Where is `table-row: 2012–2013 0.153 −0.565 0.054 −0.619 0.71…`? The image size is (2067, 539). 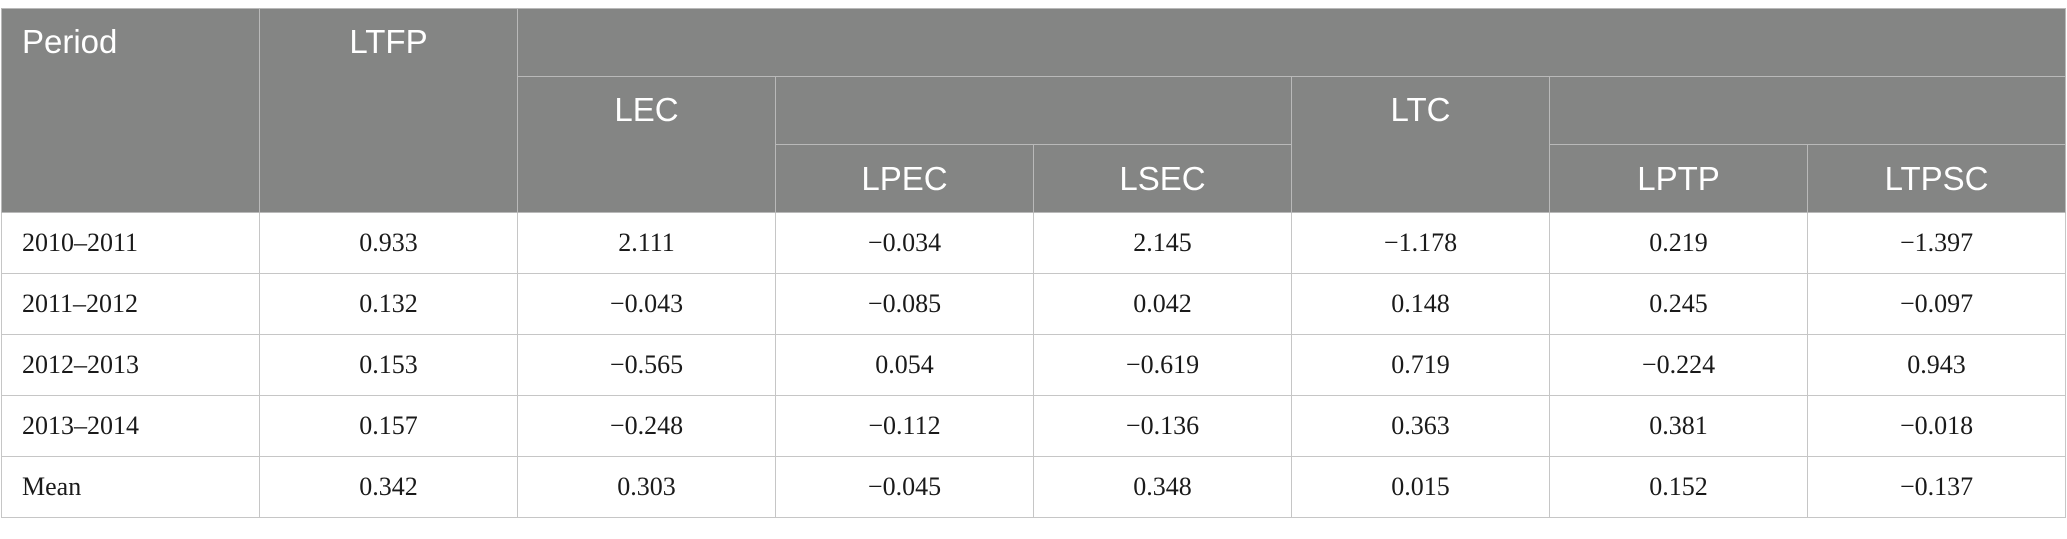 table-row: 2012–2013 0.153 −0.565 0.054 −0.619 0.71… is located at coordinates (1034, 365).